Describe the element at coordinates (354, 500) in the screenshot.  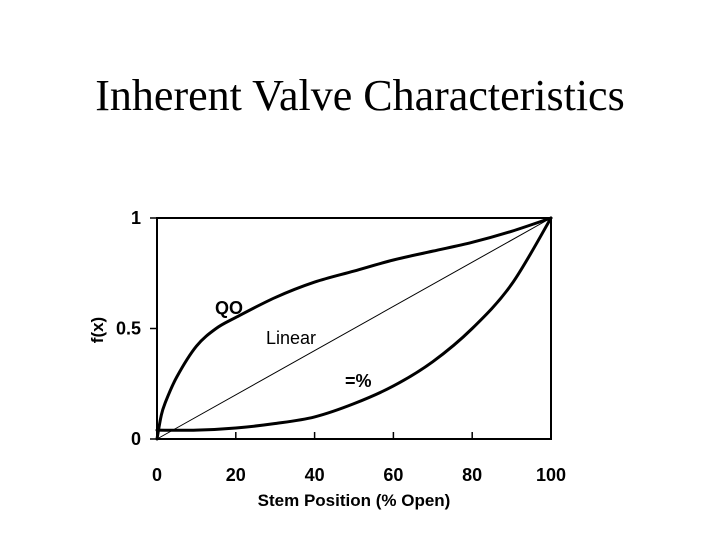
I see `x-axis-label: Stem Position (% Open)` at that location.